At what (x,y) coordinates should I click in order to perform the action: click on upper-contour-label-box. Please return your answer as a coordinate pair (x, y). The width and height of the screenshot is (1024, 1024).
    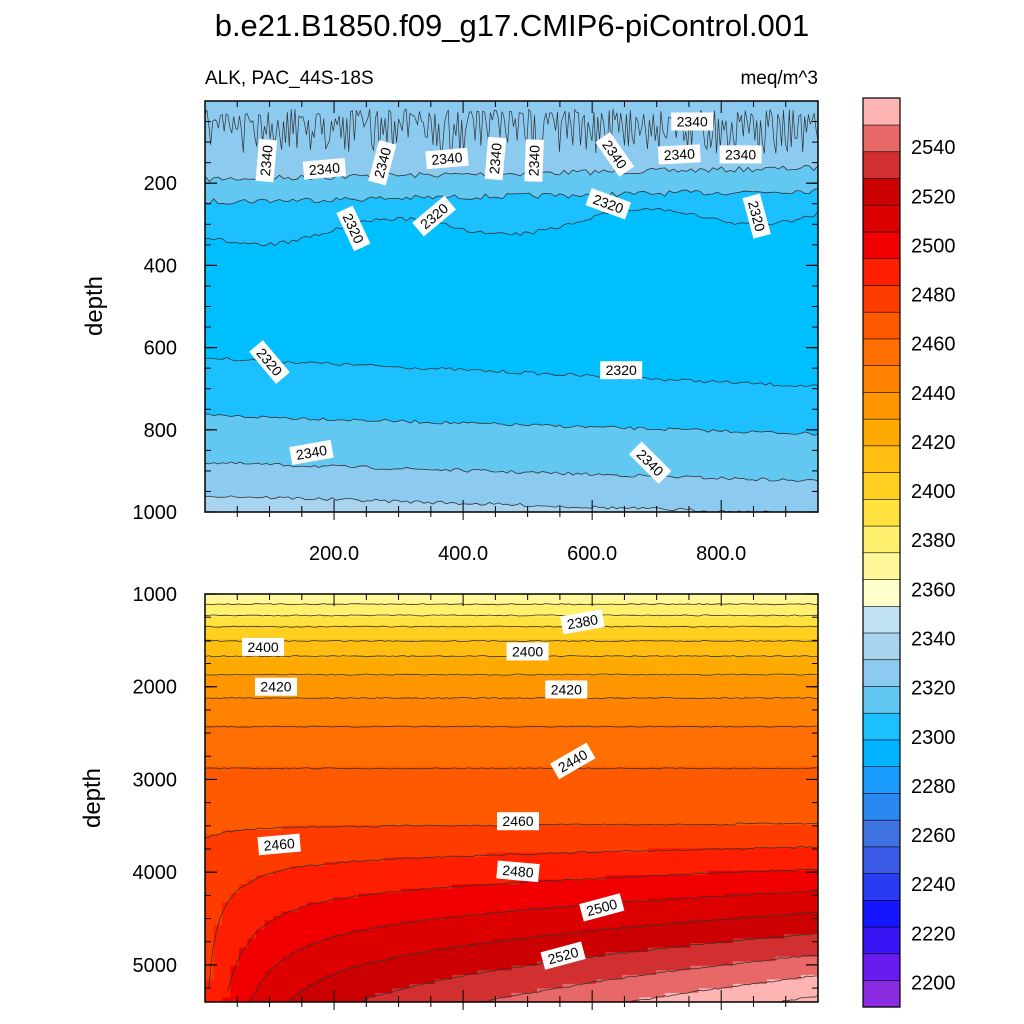
    Looking at the image, I should click on (434, 216).